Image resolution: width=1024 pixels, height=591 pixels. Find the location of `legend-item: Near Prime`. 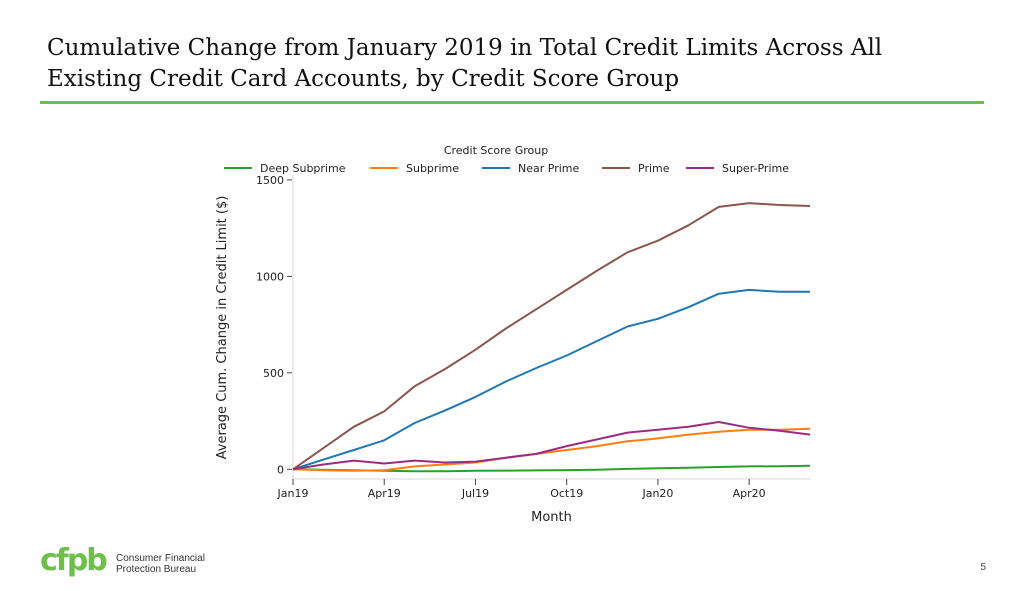

legend-item: Near Prime is located at coordinates (530, 168).